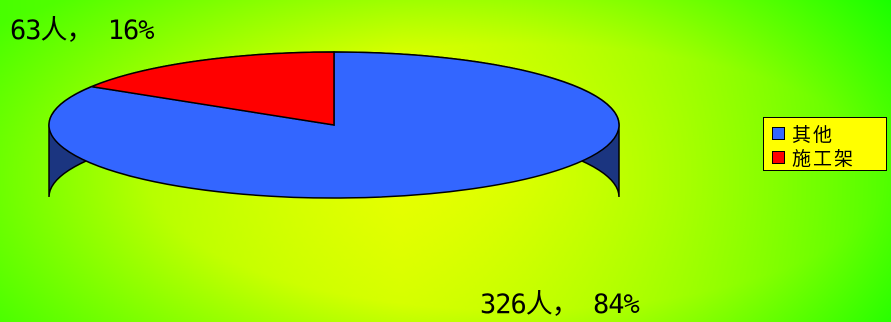 The width and height of the screenshot is (891, 322). What do you see at coordinates (813, 134) in the screenshot?
I see `legend-label-other: 其他` at bounding box center [813, 134].